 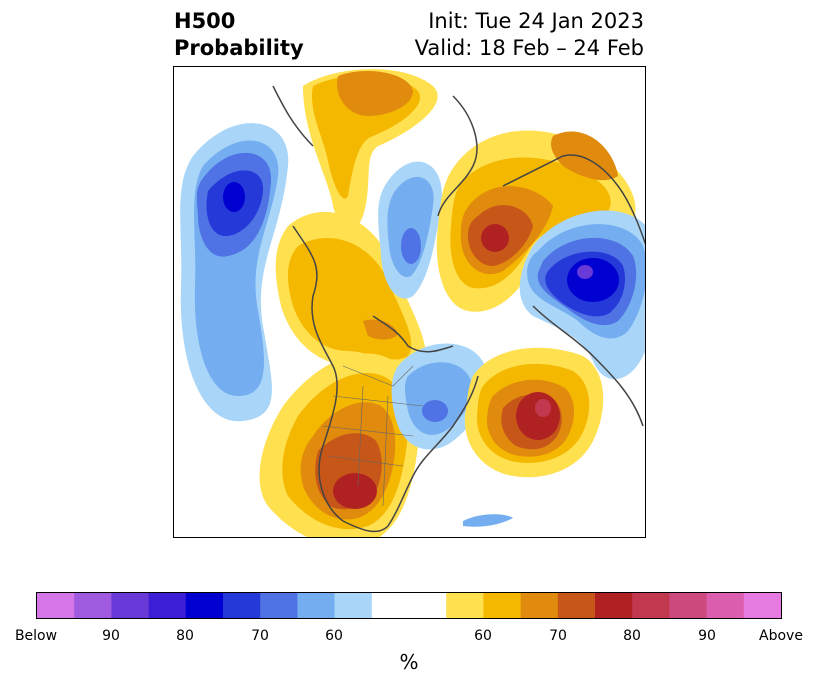 I want to click on canada-above-anomaly, so click(x=350, y=293).